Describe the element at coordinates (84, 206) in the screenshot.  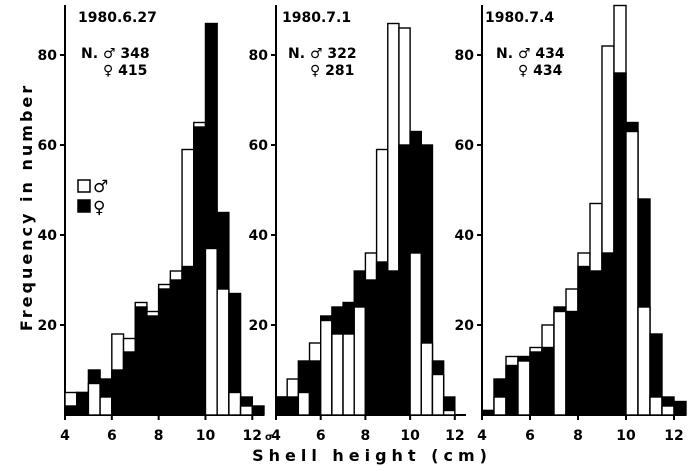
I see `legend-female-swatch` at that location.